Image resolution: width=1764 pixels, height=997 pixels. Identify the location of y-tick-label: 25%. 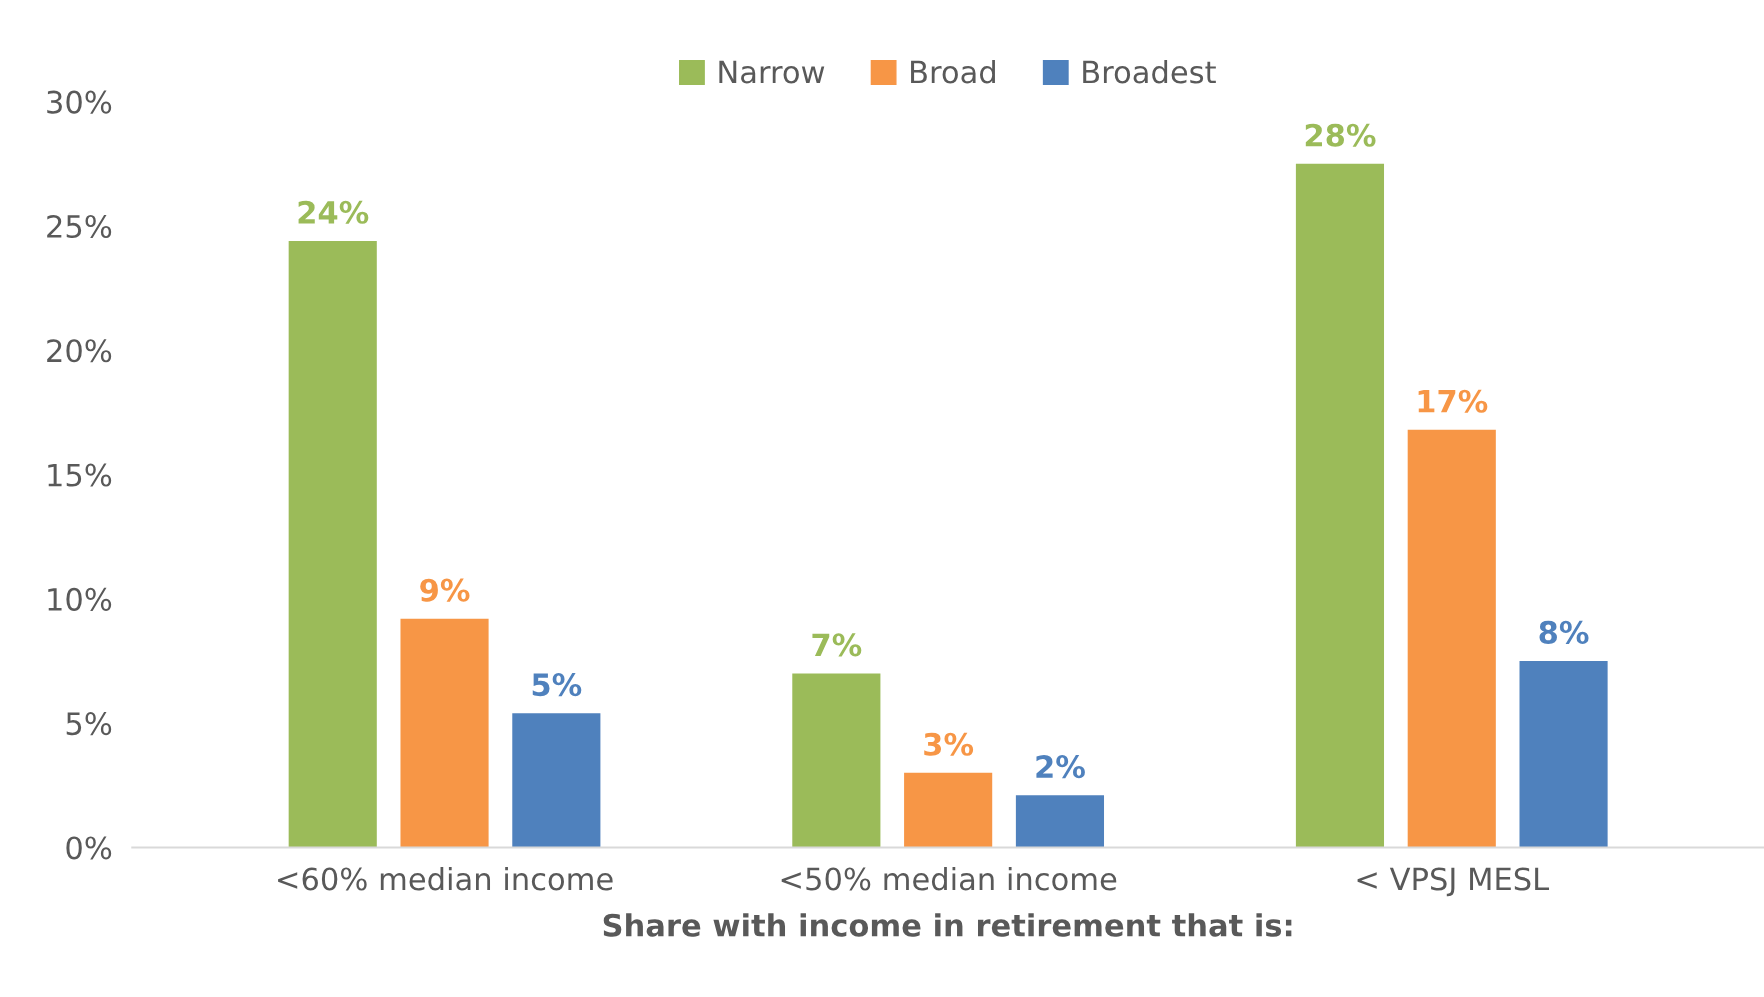
(79, 226).